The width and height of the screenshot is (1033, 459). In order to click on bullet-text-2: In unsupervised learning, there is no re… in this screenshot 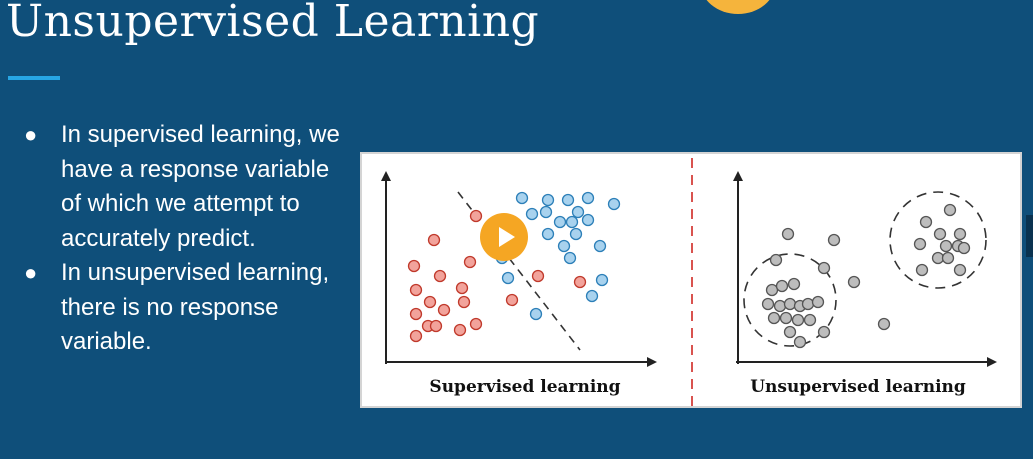, I will do `click(195, 307)`.